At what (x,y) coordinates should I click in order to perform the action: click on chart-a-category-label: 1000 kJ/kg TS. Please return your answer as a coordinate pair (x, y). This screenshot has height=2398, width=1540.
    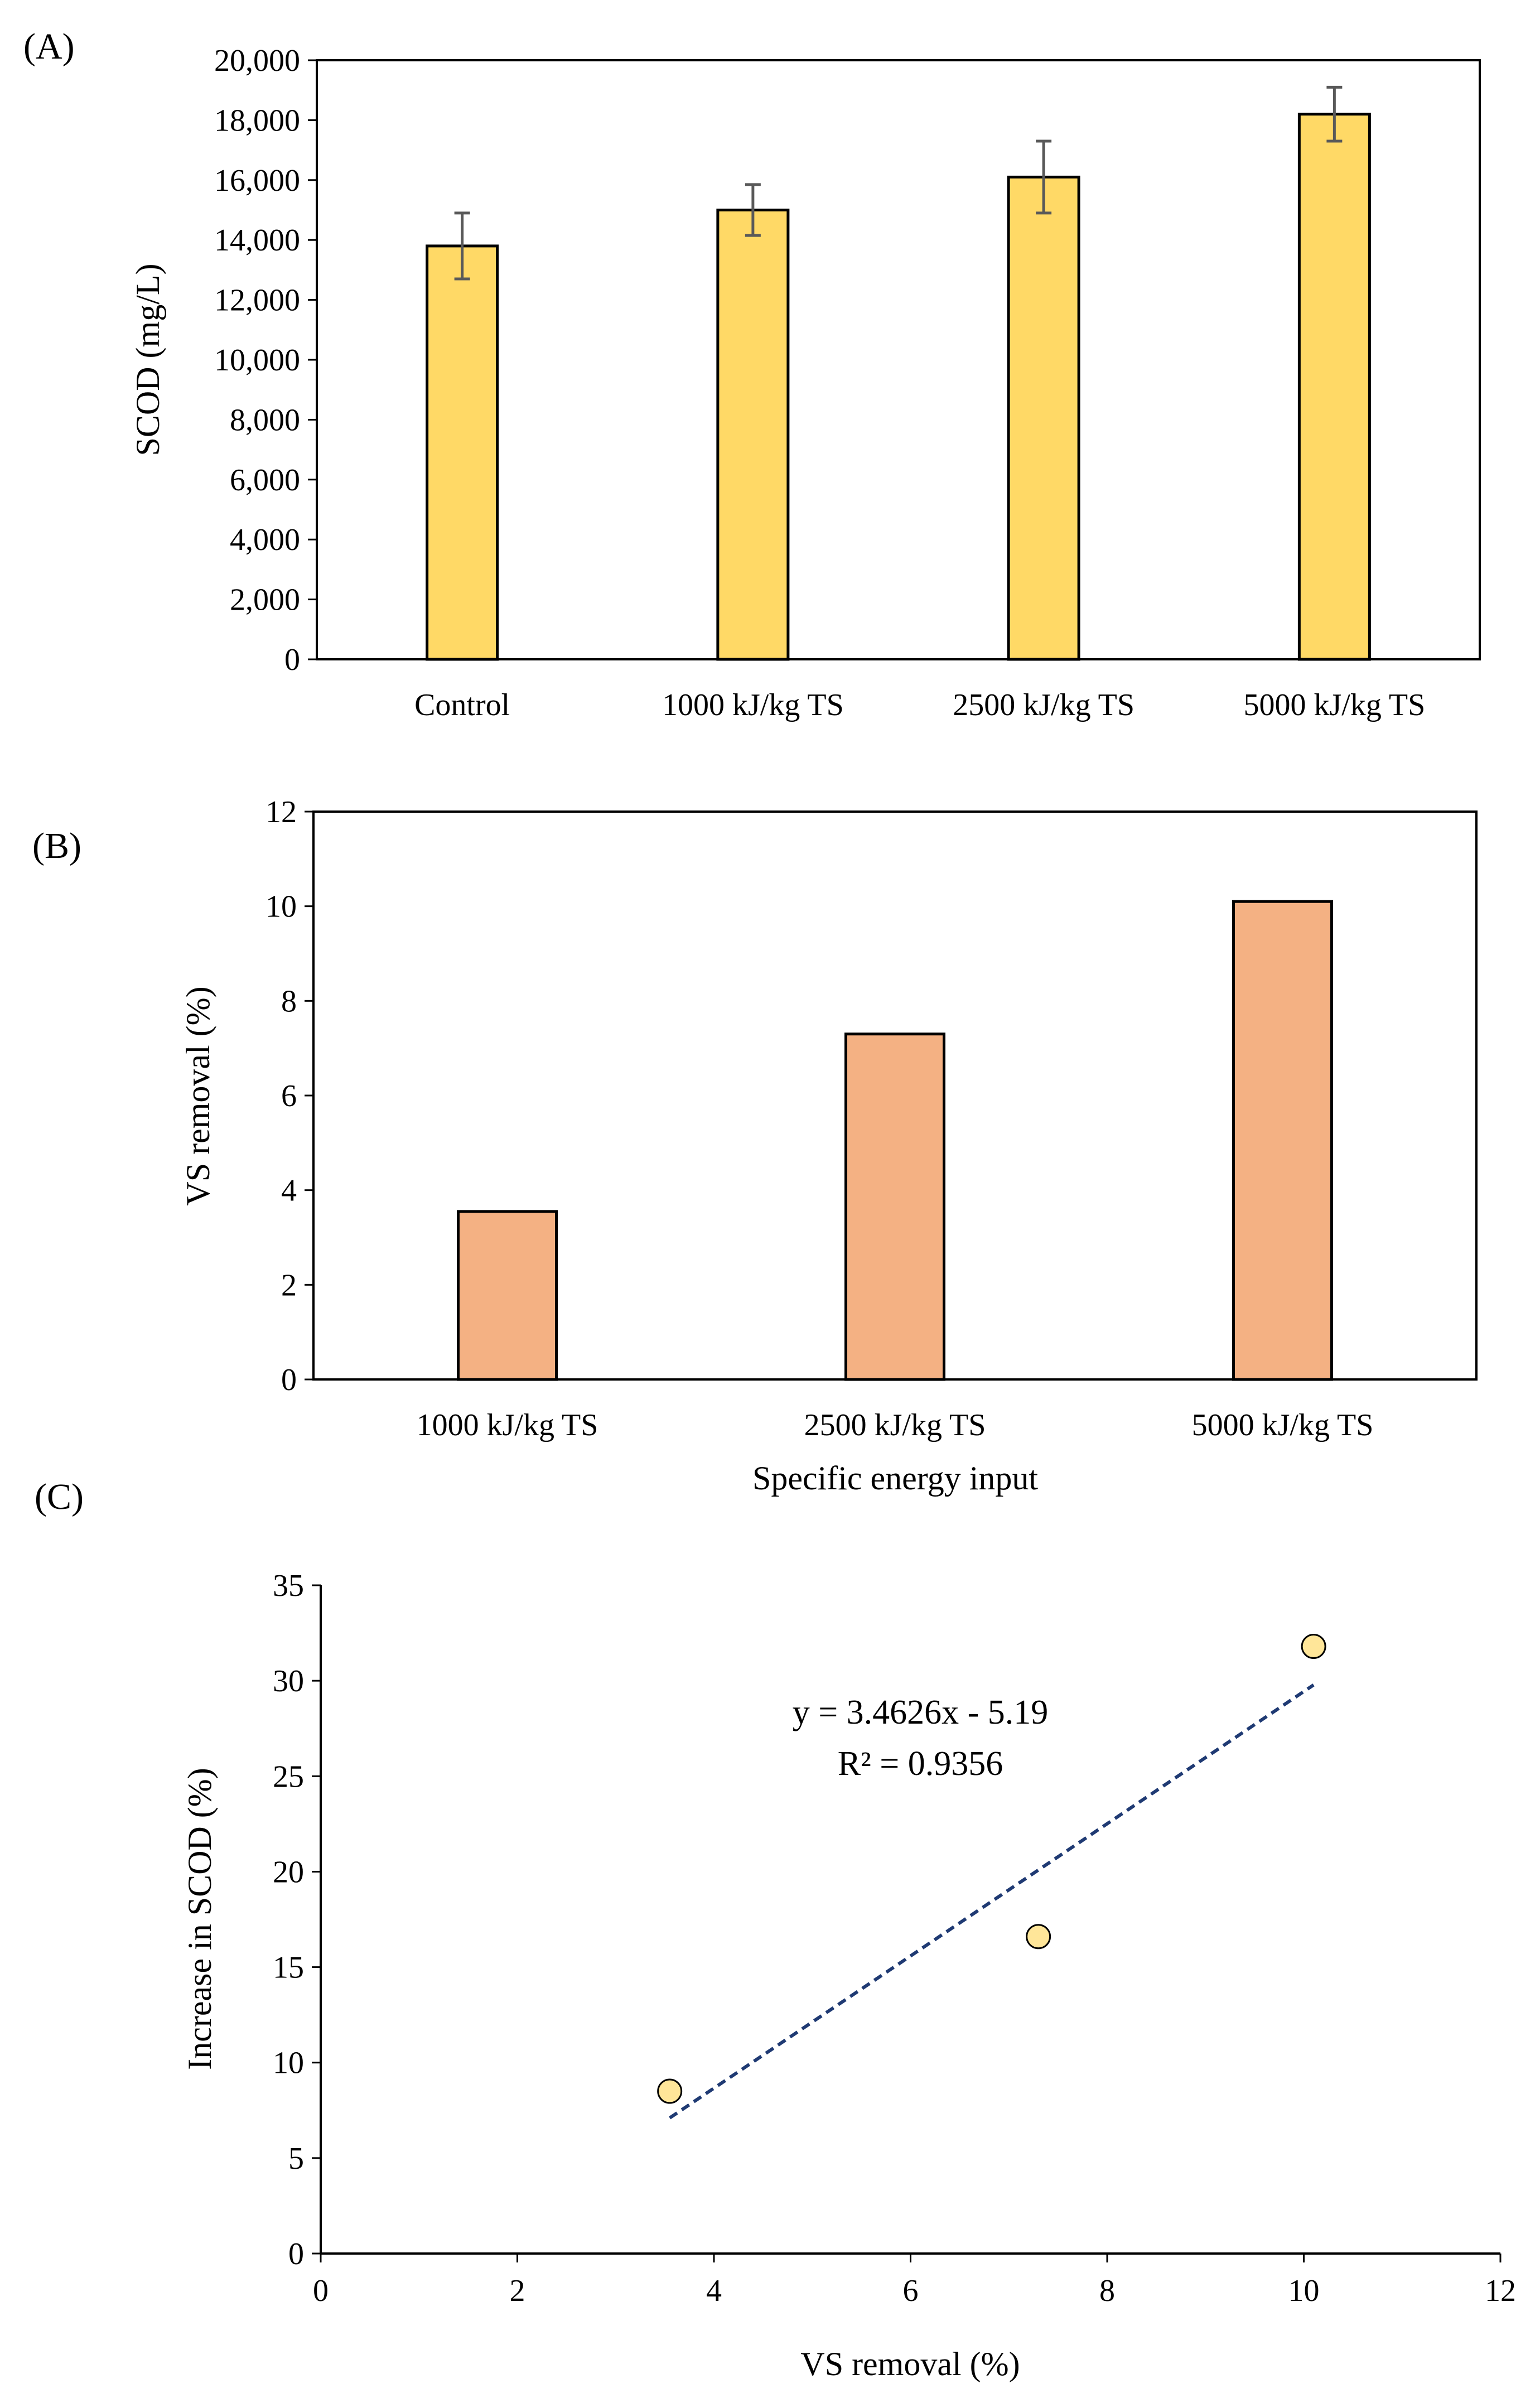
    Looking at the image, I should click on (753, 705).